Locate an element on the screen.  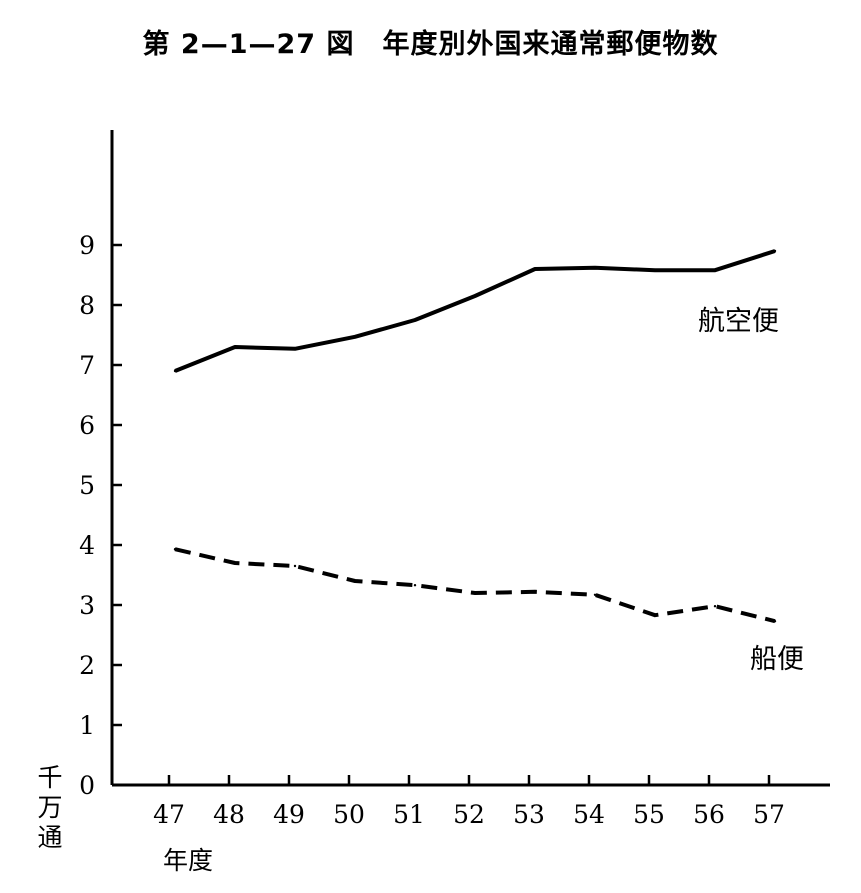
y-axis-unit-char: 千 is located at coordinates (49, 777).